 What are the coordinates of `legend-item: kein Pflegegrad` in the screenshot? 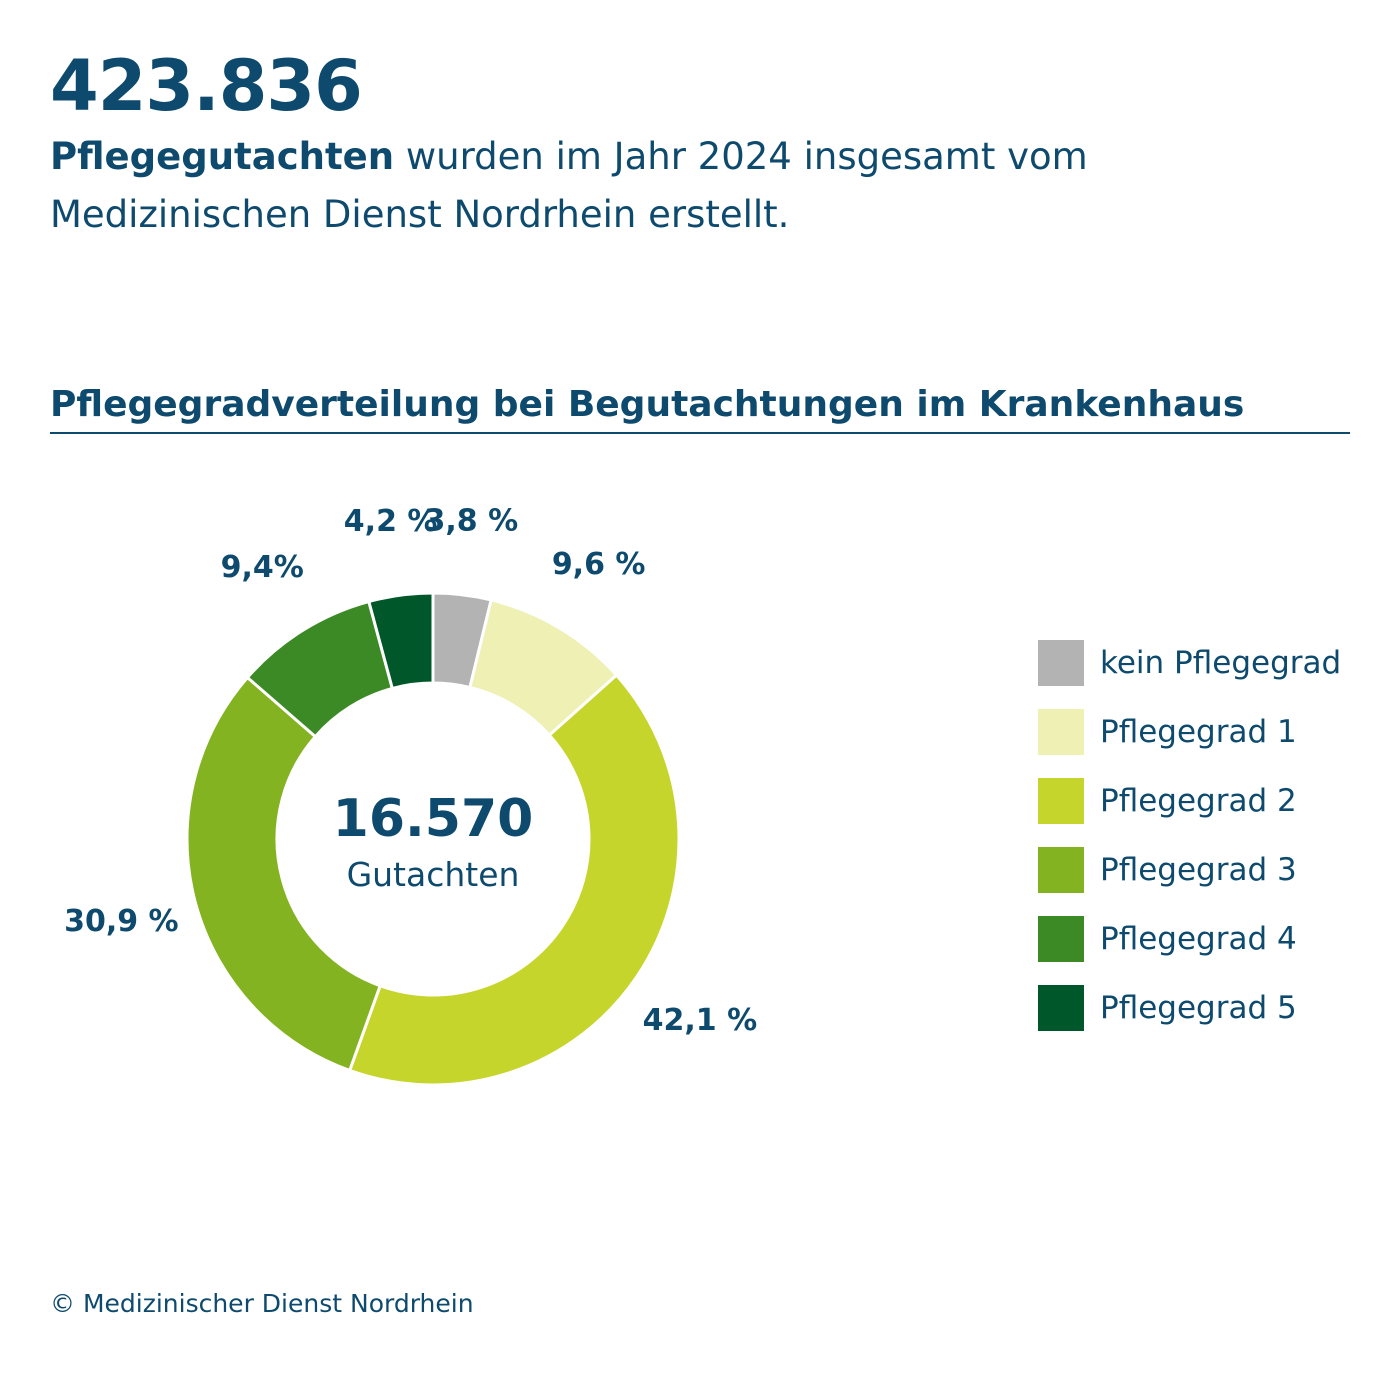 It's located at (1189, 674).